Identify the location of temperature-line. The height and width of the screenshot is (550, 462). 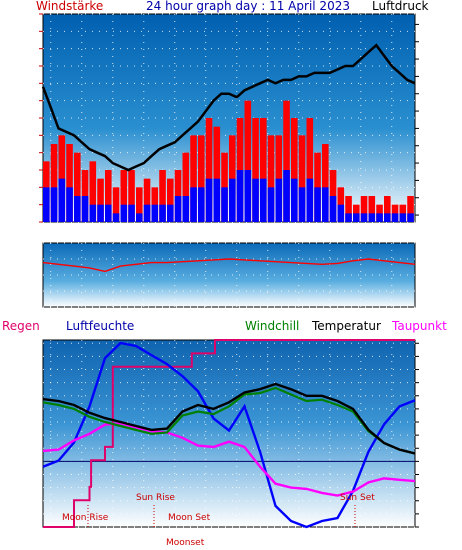
(229, 418).